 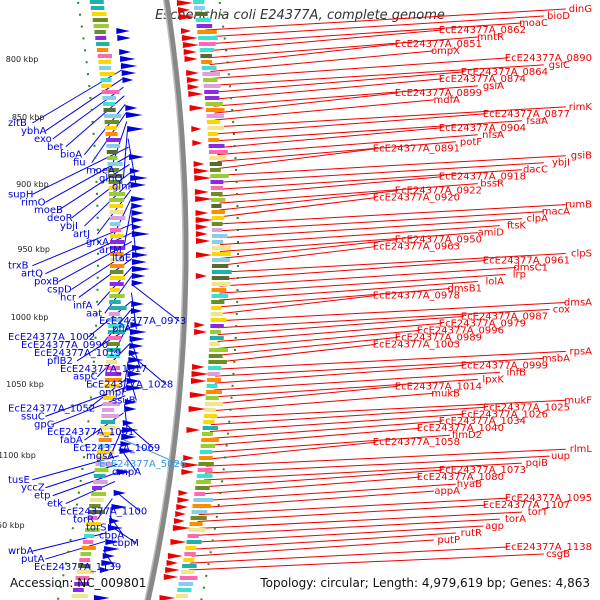 What do you see at coordinates (124, 401) in the screenshot?
I see `left-gene-label: ssuB` at bounding box center [124, 401].